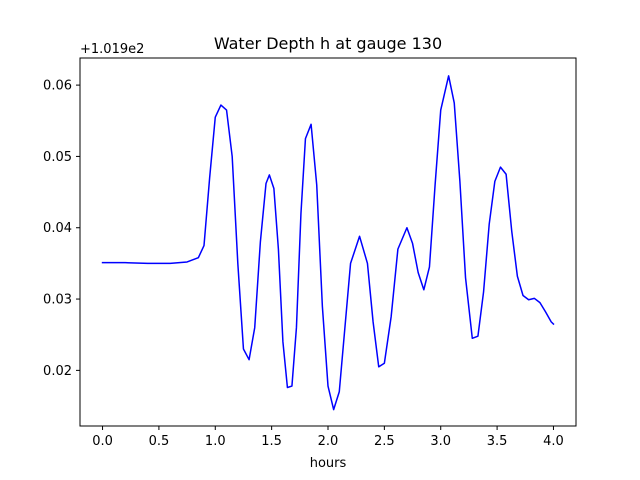 This screenshot has width=640, height=480. Describe the element at coordinates (57, 371) in the screenshot. I see `y-tick-label: 0.02` at that location.